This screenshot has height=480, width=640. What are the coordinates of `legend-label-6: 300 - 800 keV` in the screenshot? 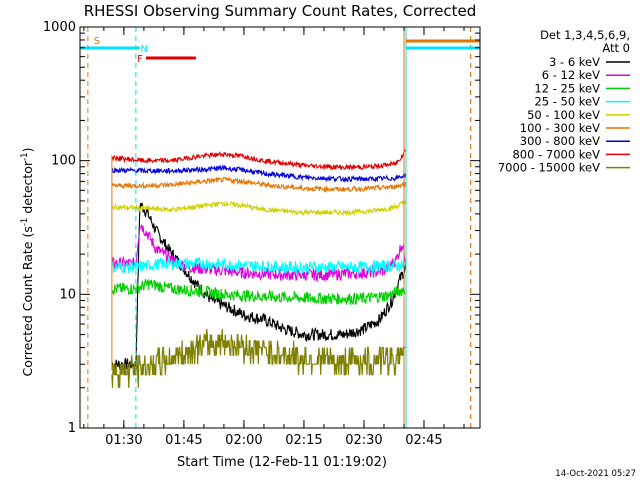 It's located at (560, 141).